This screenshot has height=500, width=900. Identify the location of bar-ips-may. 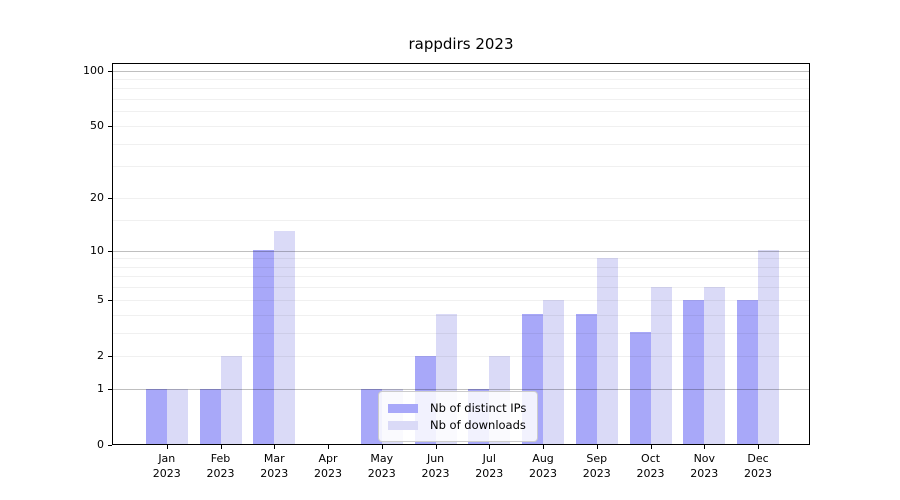
(371, 416).